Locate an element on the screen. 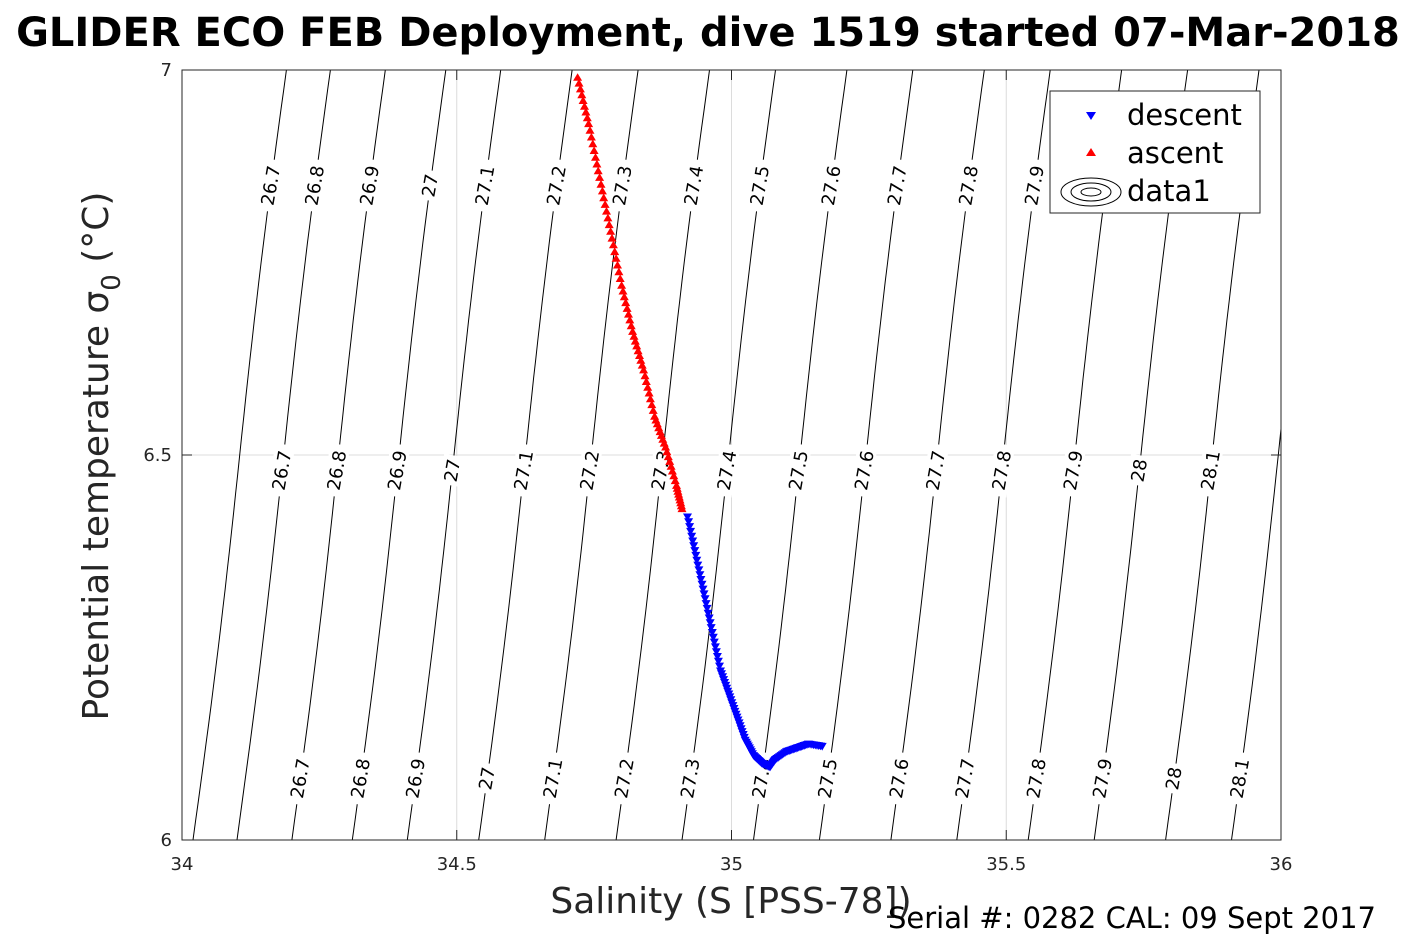 This screenshot has width=1417, height=945. y-axis-label-subscript: 0 is located at coordinates (112, 282).